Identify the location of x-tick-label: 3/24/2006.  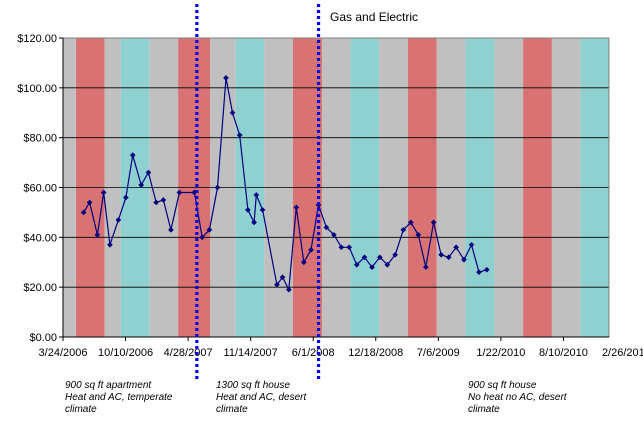
(63, 353).